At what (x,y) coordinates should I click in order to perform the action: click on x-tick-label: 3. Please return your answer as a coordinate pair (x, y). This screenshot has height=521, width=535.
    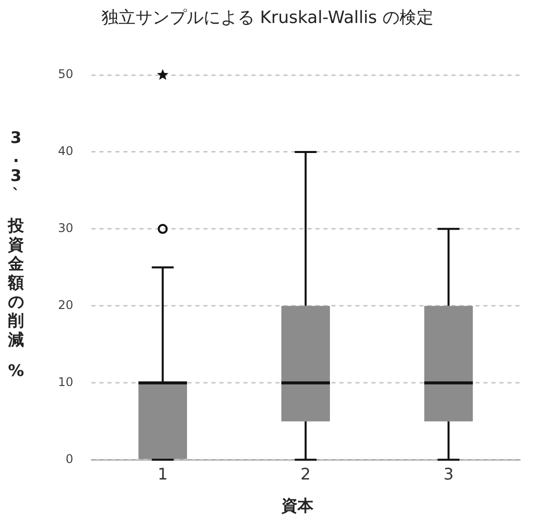
    Looking at the image, I should click on (448, 474).